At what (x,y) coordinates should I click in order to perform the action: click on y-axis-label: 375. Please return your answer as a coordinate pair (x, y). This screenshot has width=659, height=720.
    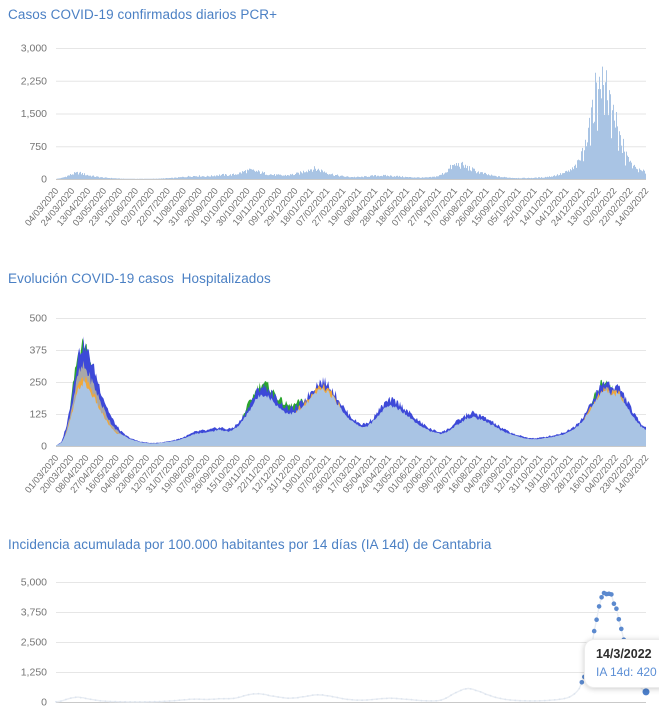
    Looking at the image, I should click on (38, 351).